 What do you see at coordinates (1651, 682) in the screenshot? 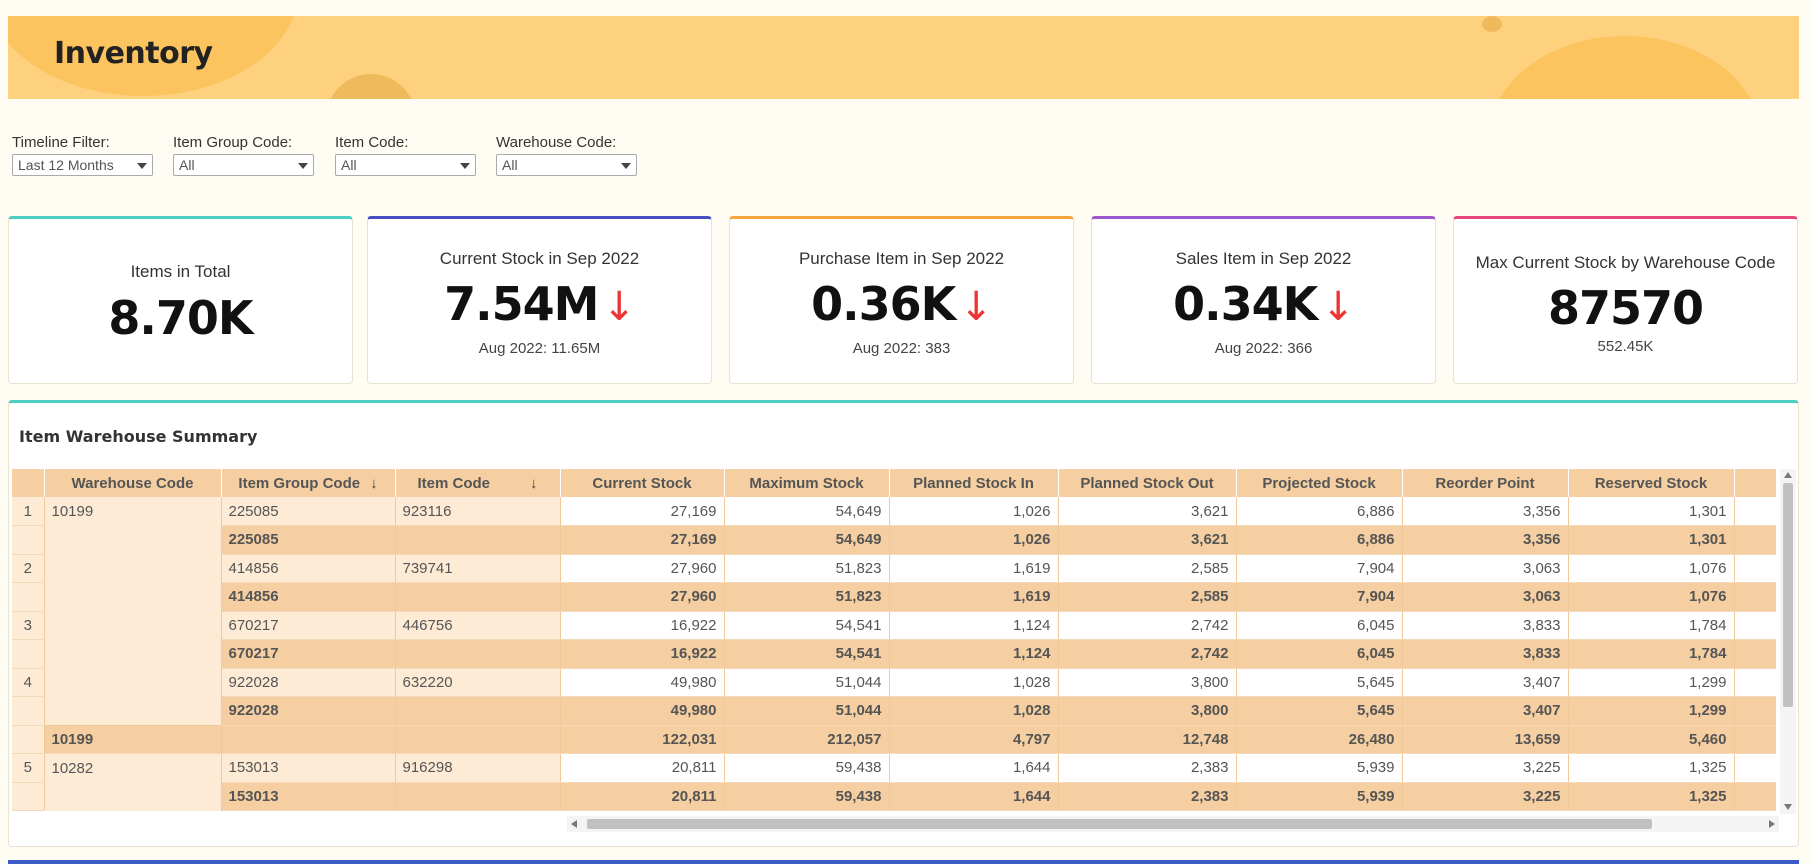
I see `value-cell: 1,299` at bounding box center [1651, 682].